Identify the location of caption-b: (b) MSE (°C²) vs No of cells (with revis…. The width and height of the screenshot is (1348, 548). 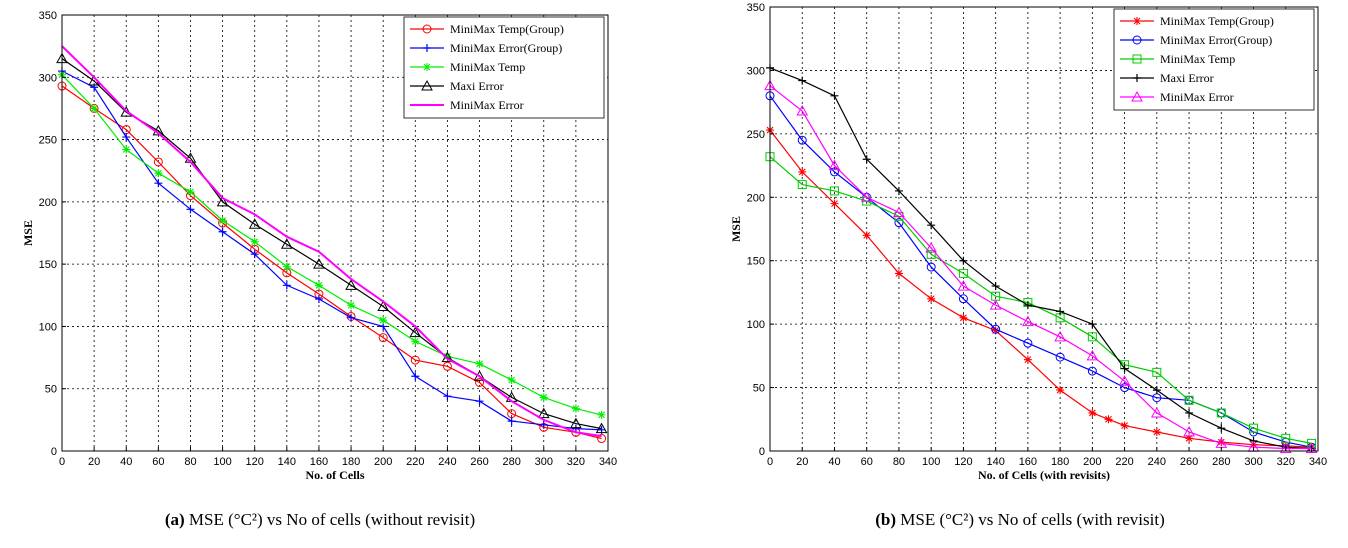
(1020, 520).